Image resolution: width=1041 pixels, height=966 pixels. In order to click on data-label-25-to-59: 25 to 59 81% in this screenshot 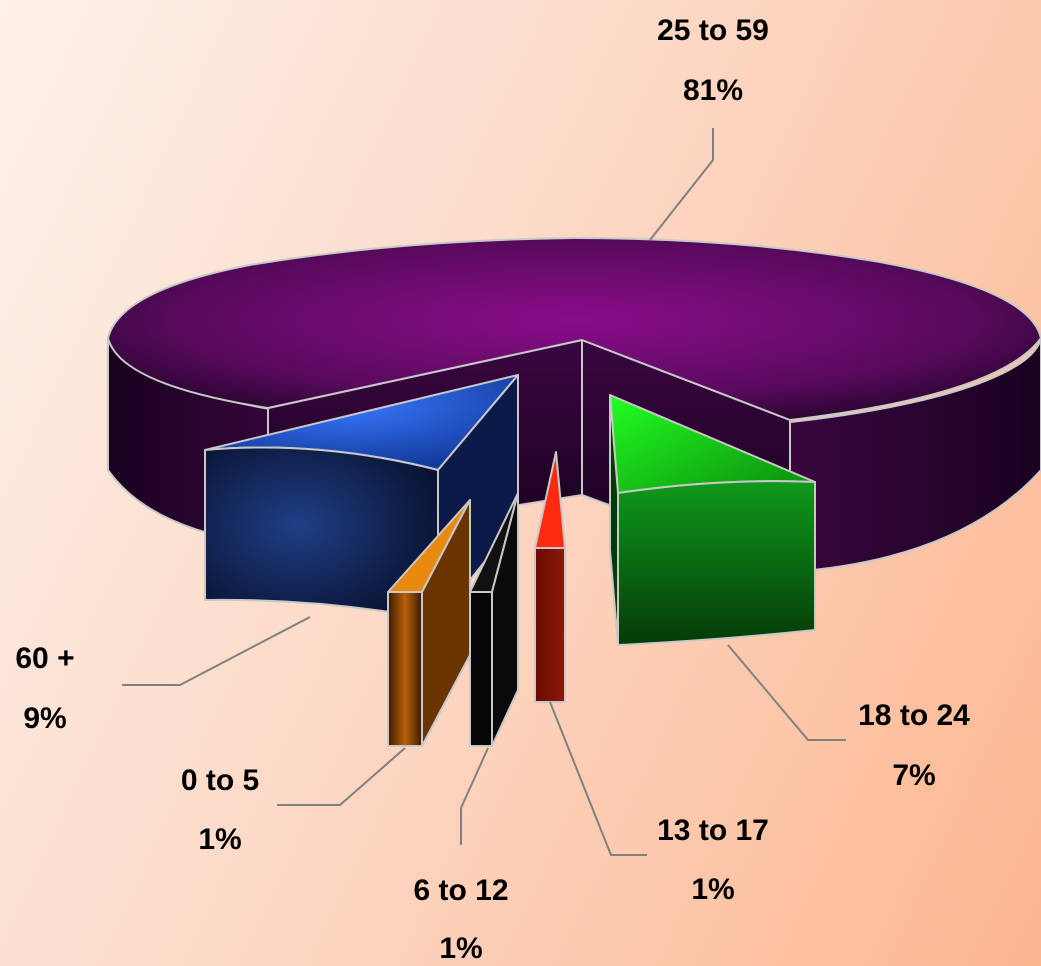, I will do `click(713, 60)`.